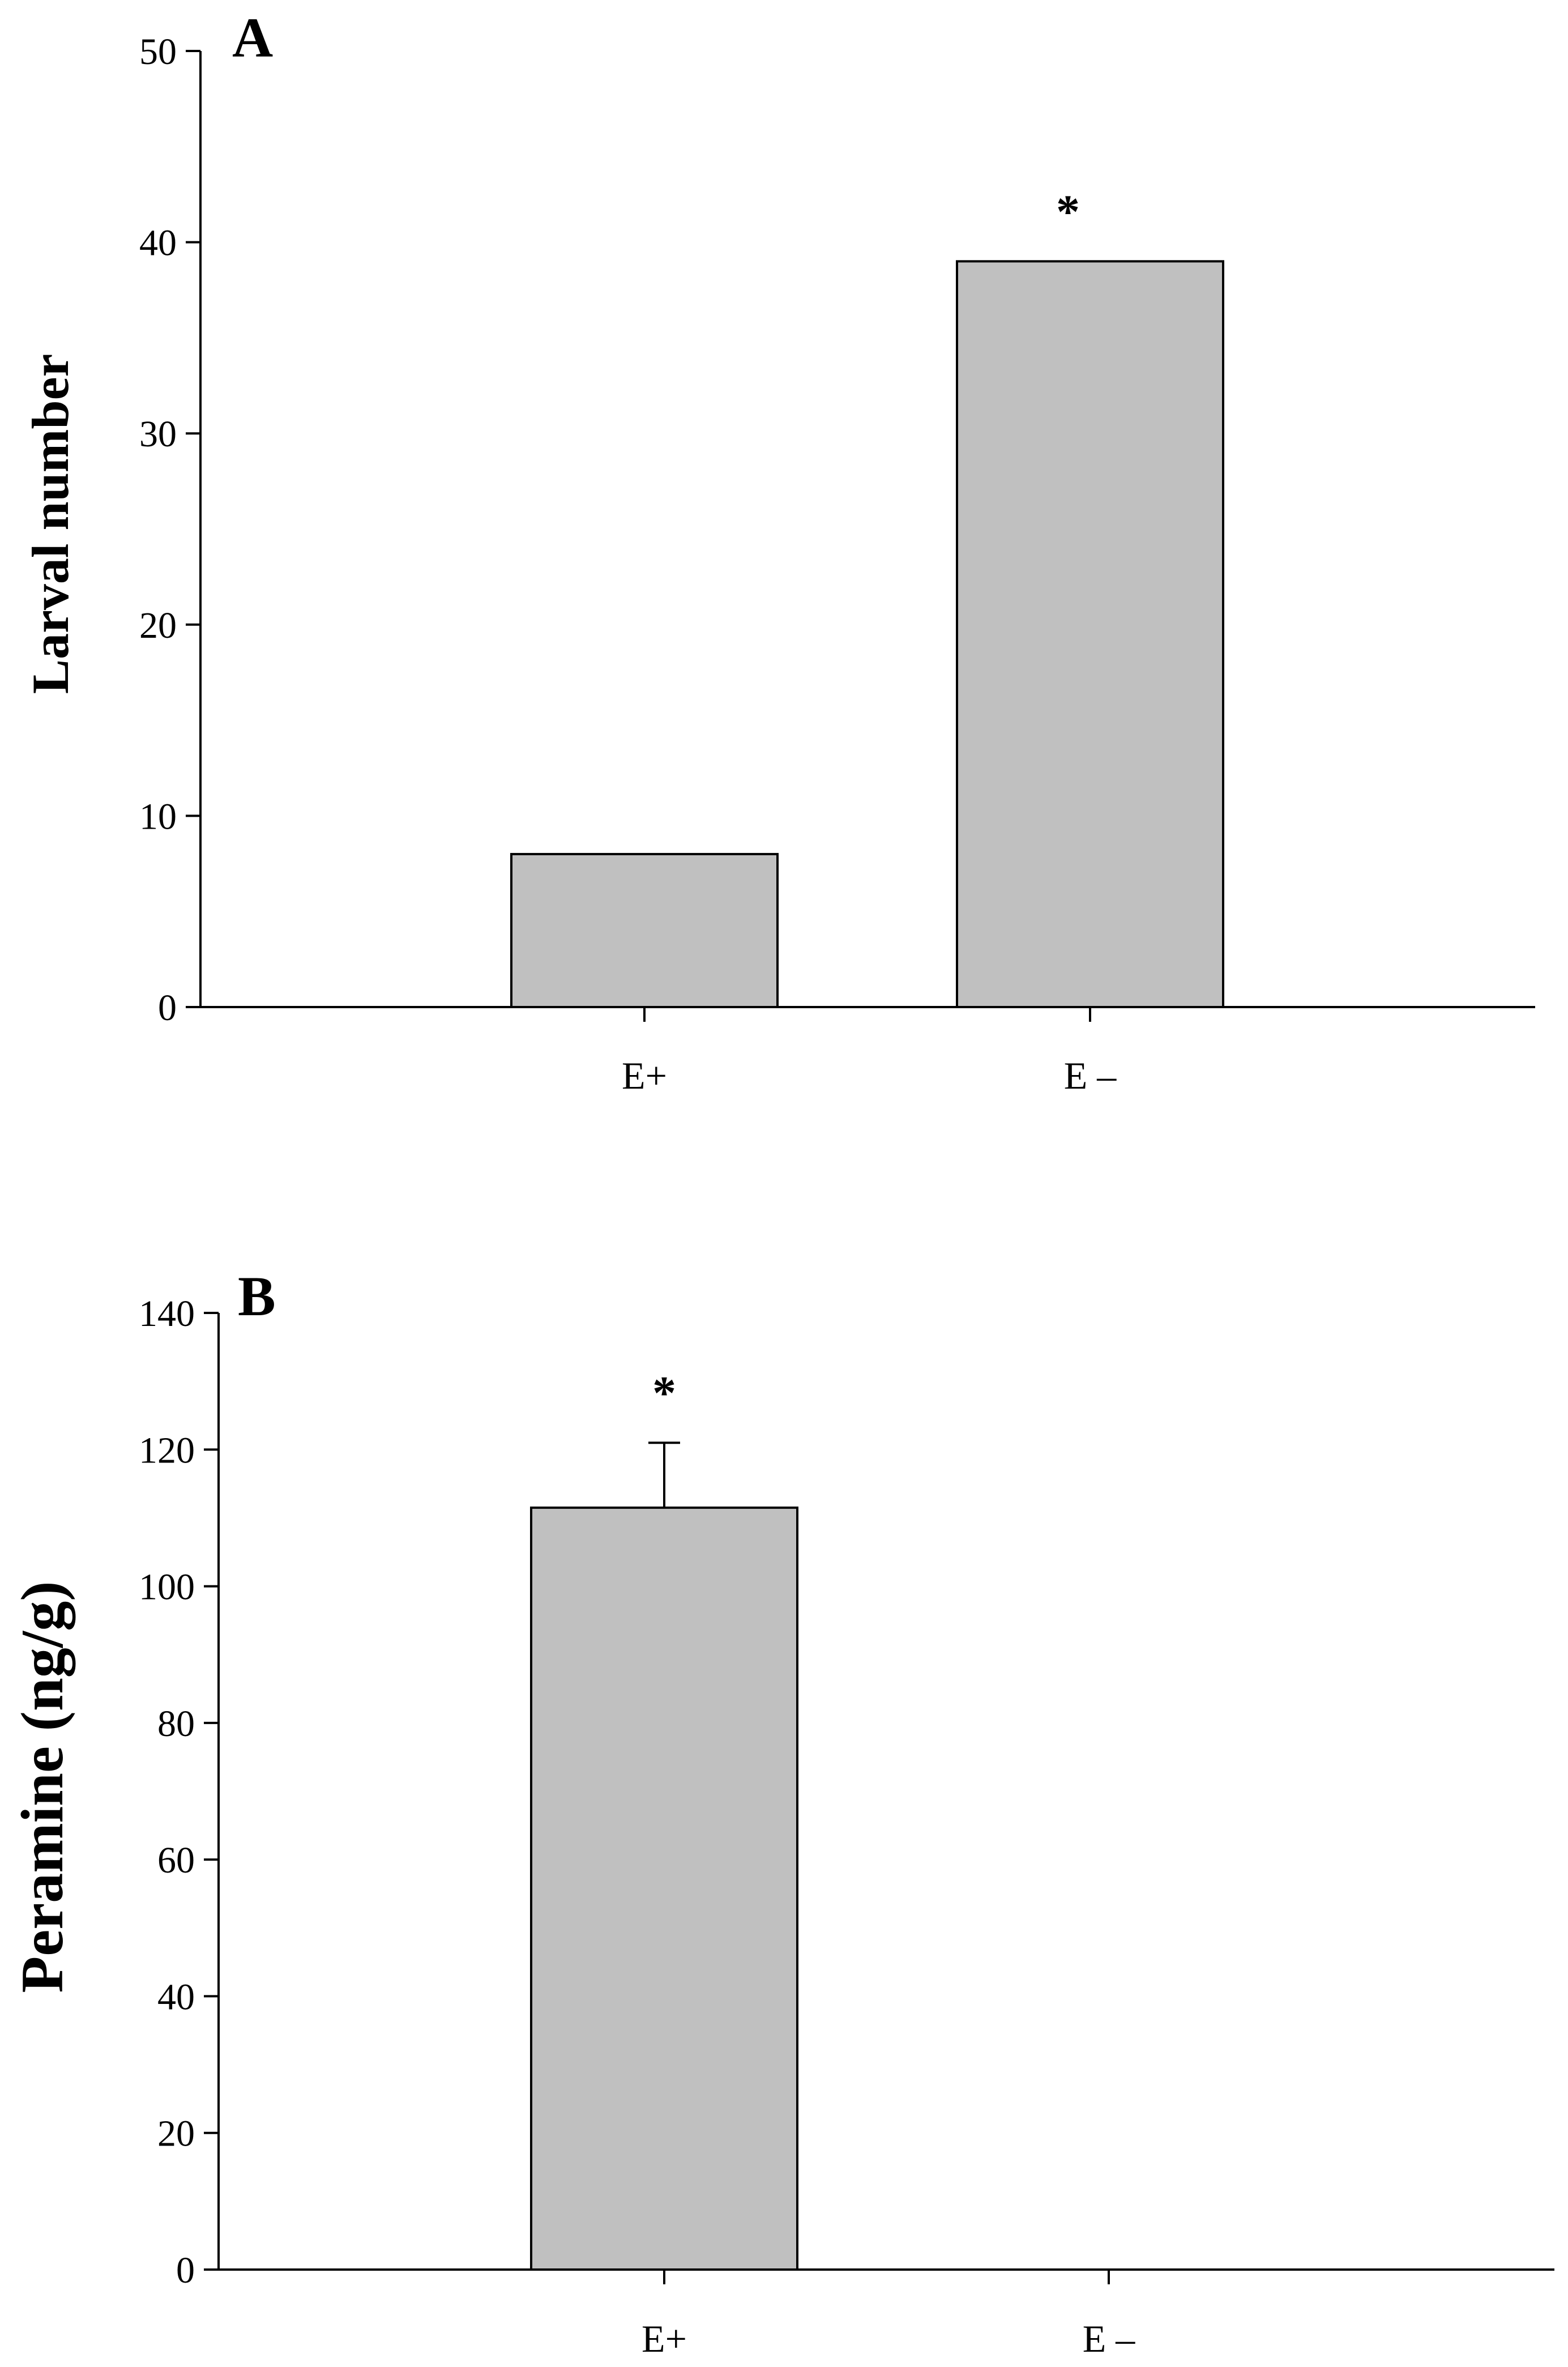  Describe the element at coordinates (1109, 2338) in the screenshot. I see `x-tick-label-b-1: E –` at that location.